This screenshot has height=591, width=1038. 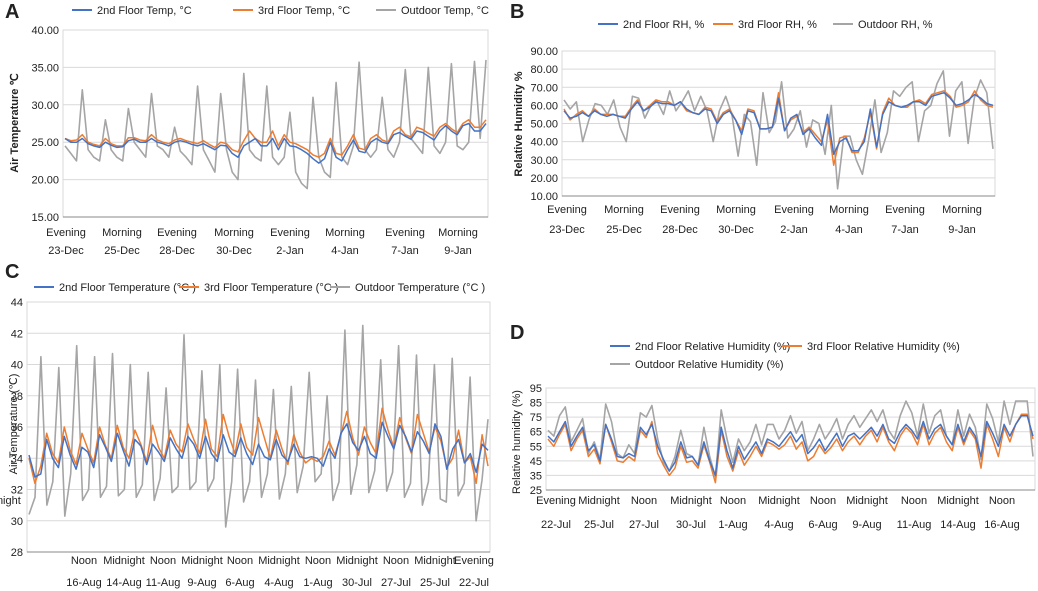 What do you see at coordinates (599, 525) in the screenshot?
I see `x-tick-label-date: 25-Jul` at bounding box center [599, 525].